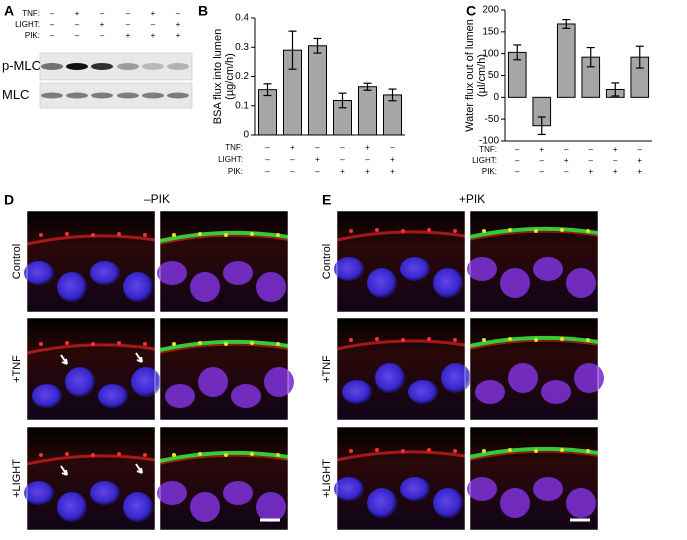 The height and width of the screenshot is (540, 687). I want to click on panel-label: E, so click(326, 200).